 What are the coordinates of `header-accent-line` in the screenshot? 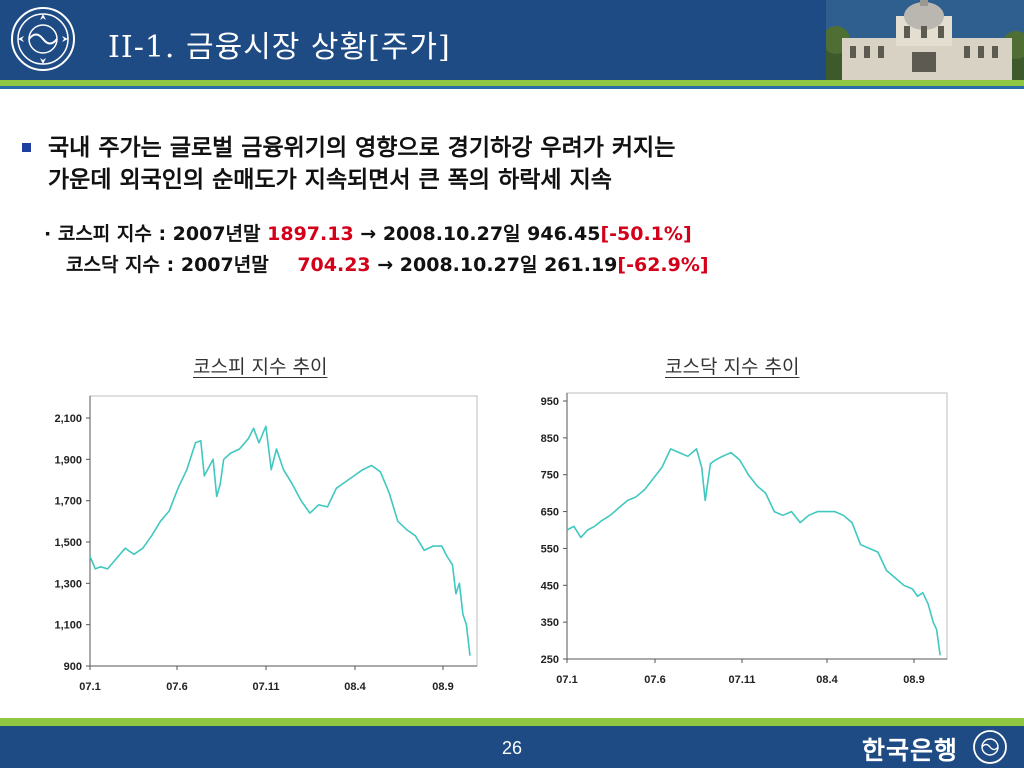 It's located at (512, 83).